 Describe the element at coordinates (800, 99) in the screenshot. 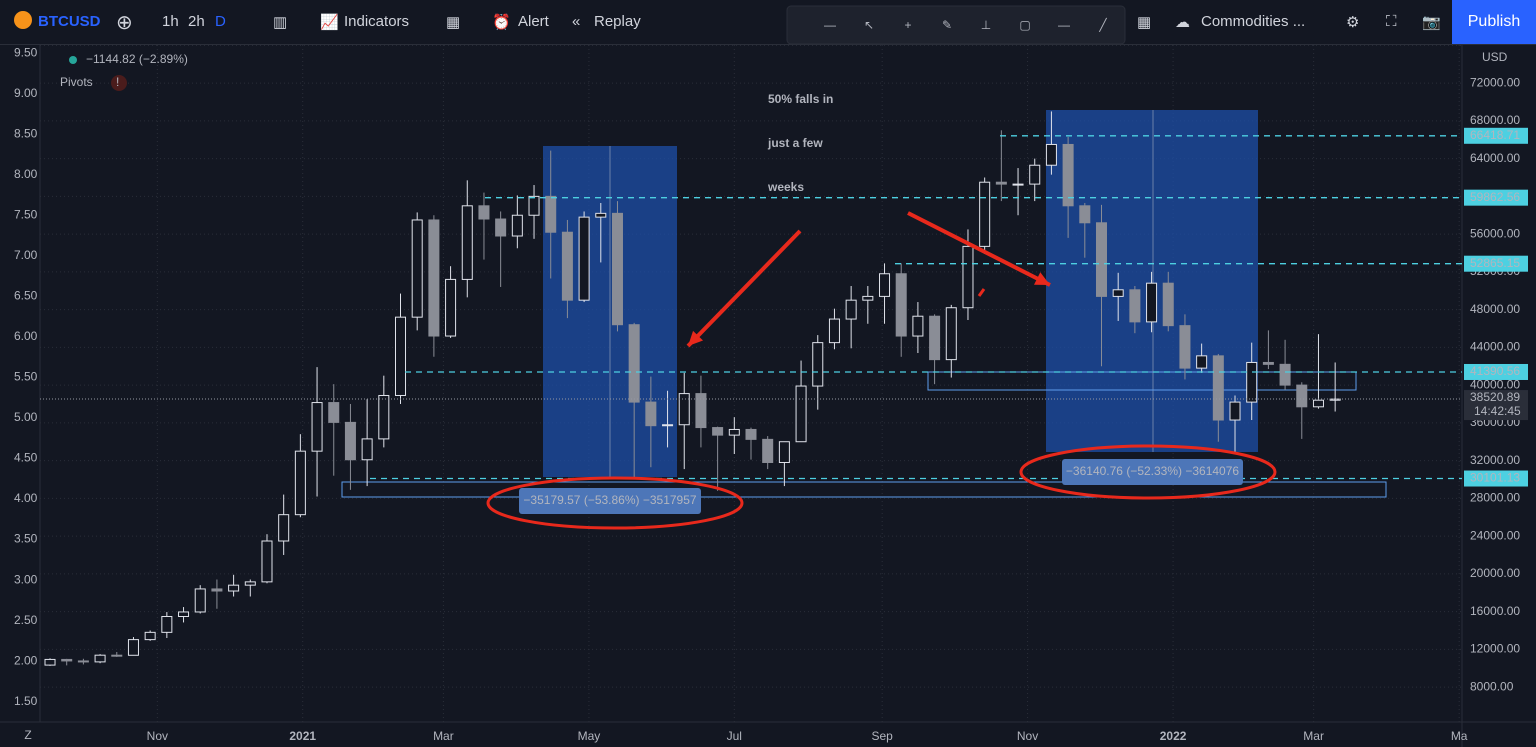

I see `annotation: 50% falls in` at that location.